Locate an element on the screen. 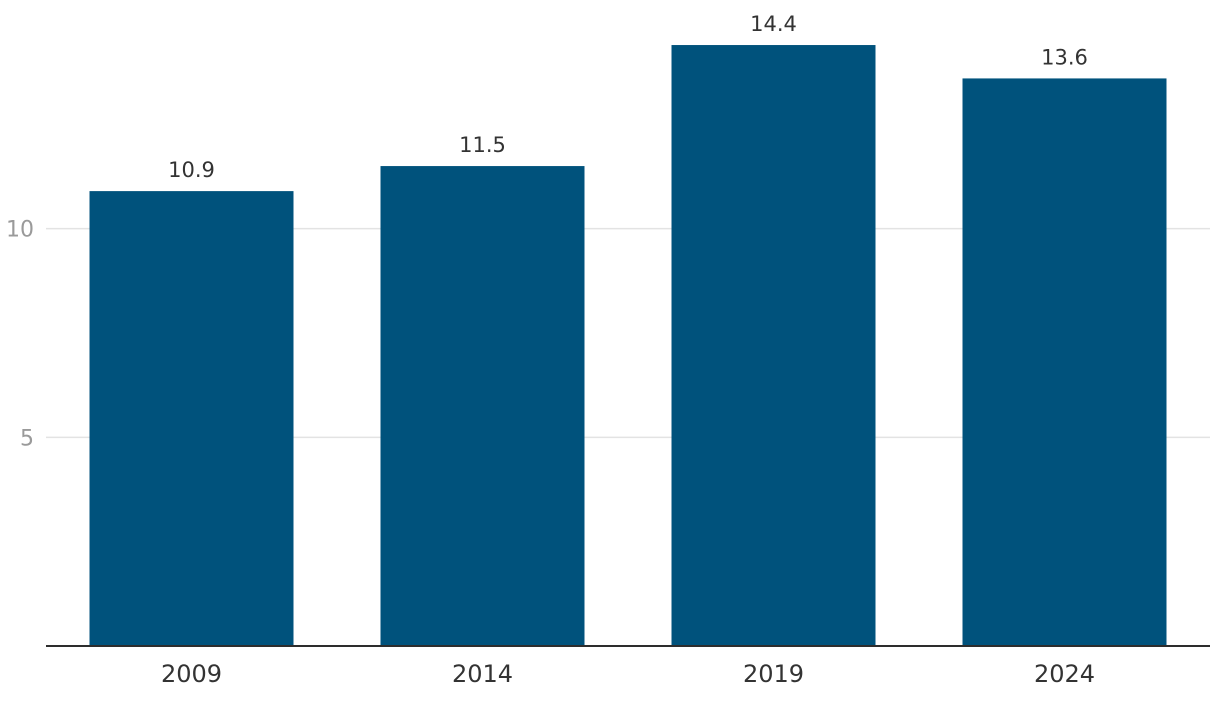 This screenshot has width=1220, height=706. y-tick-label: 10 is located at coordinates (20, 230).